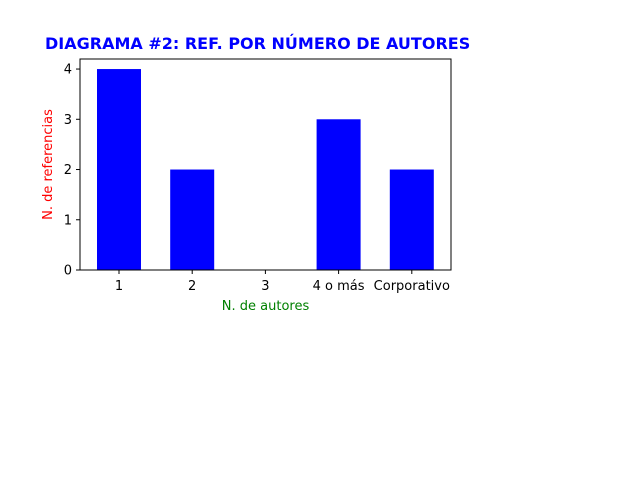 Image resolution: width=640 pixels, height=480 pixels. What do you see at coordinates (68, 220) in the screenshot?
I see `y-tick-label: 1` at bounding box center [68, 220].